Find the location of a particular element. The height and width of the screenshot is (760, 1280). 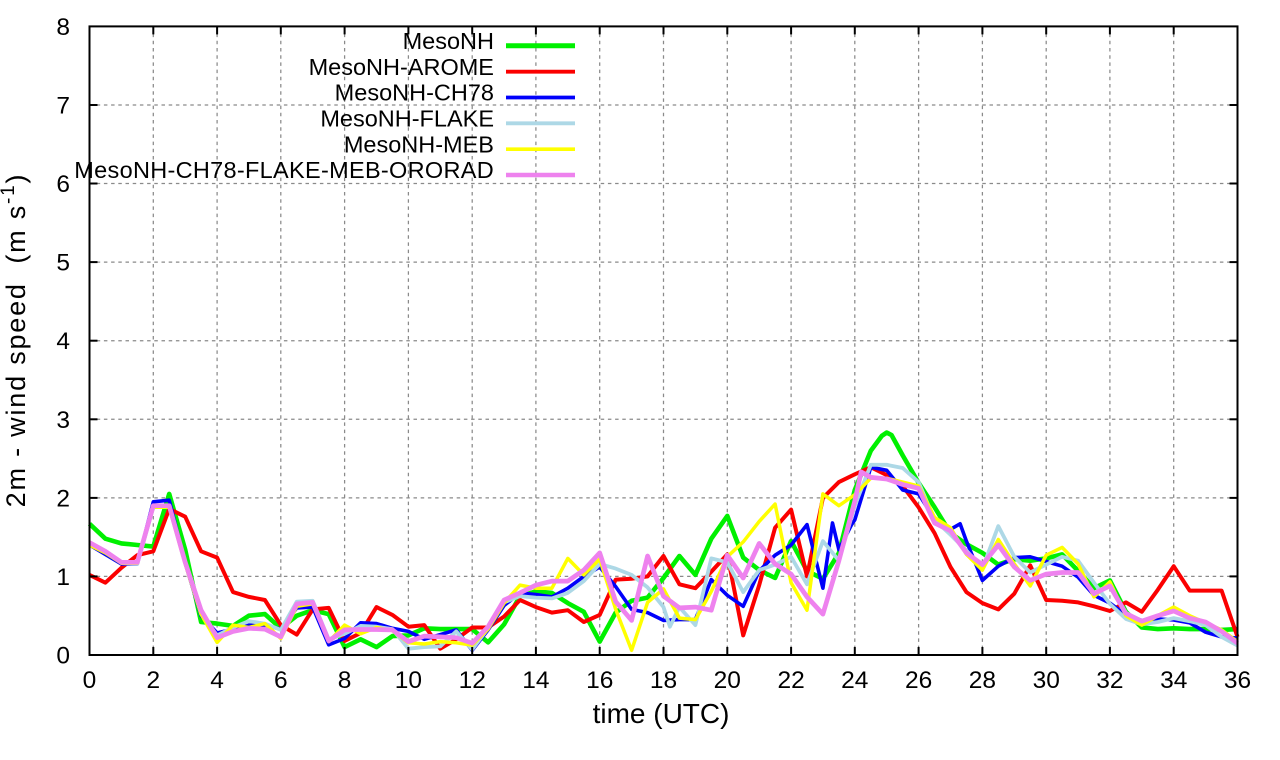

svg-text: 3 is located at coordinates (63, 420).